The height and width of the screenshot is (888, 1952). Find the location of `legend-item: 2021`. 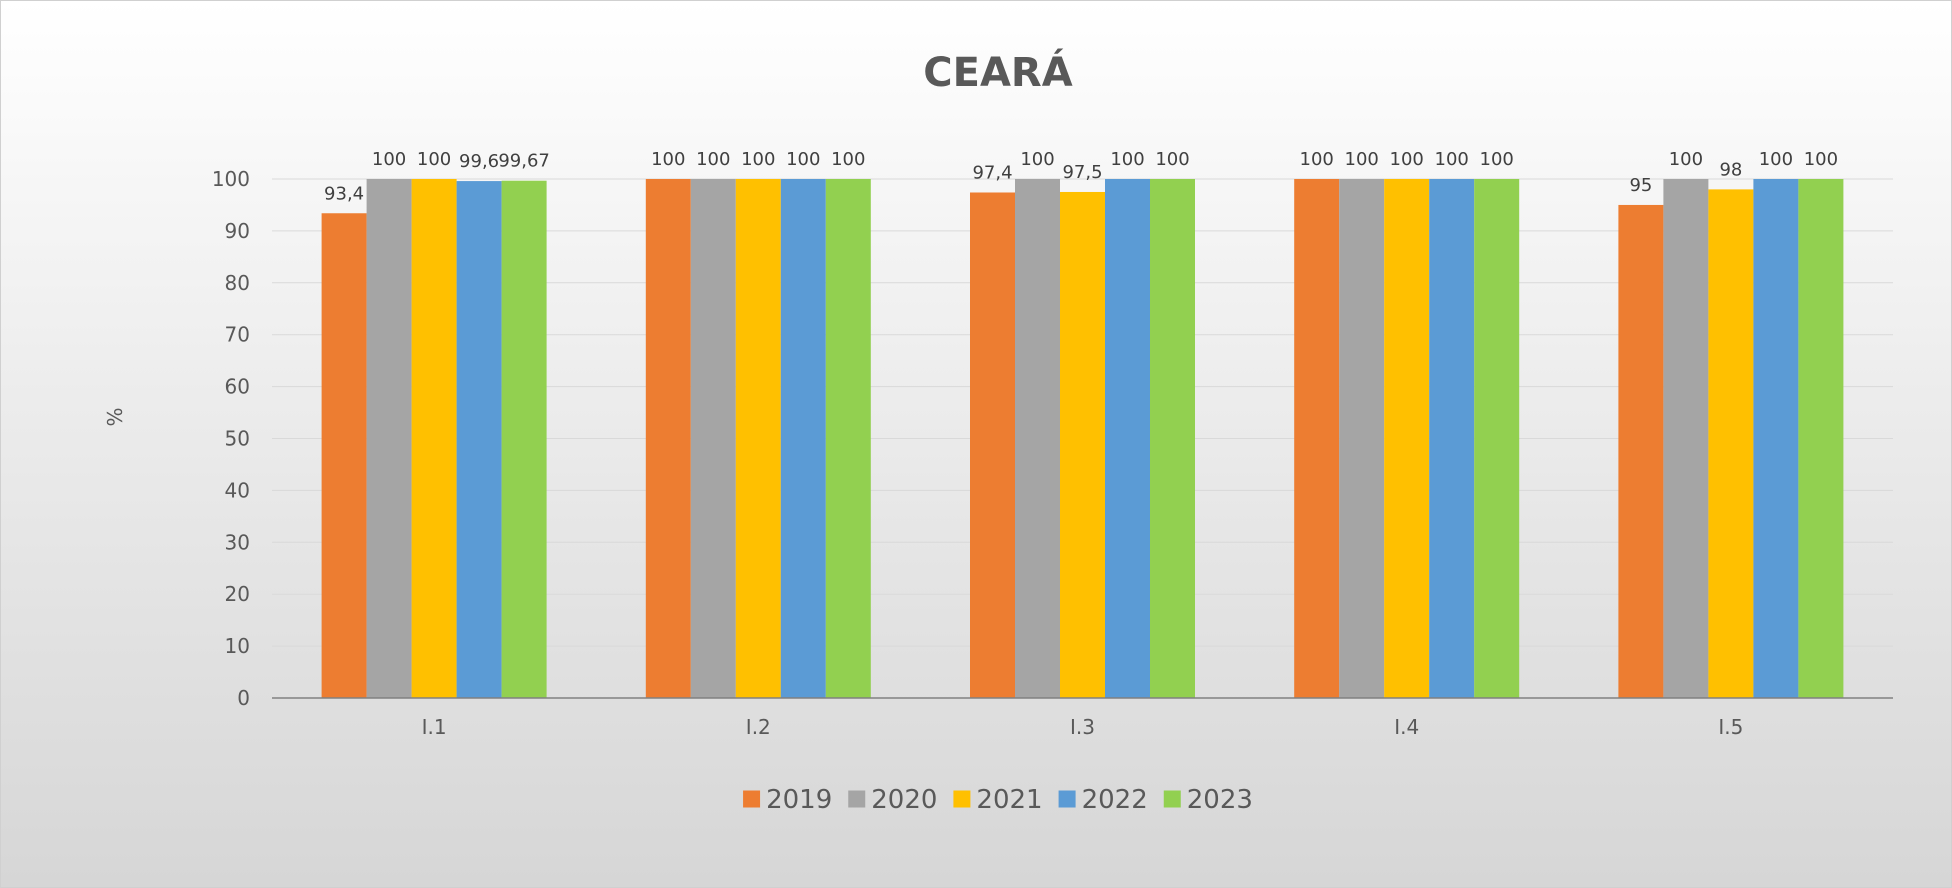

legend-item: 2021 is located at coordinates (998, 800).